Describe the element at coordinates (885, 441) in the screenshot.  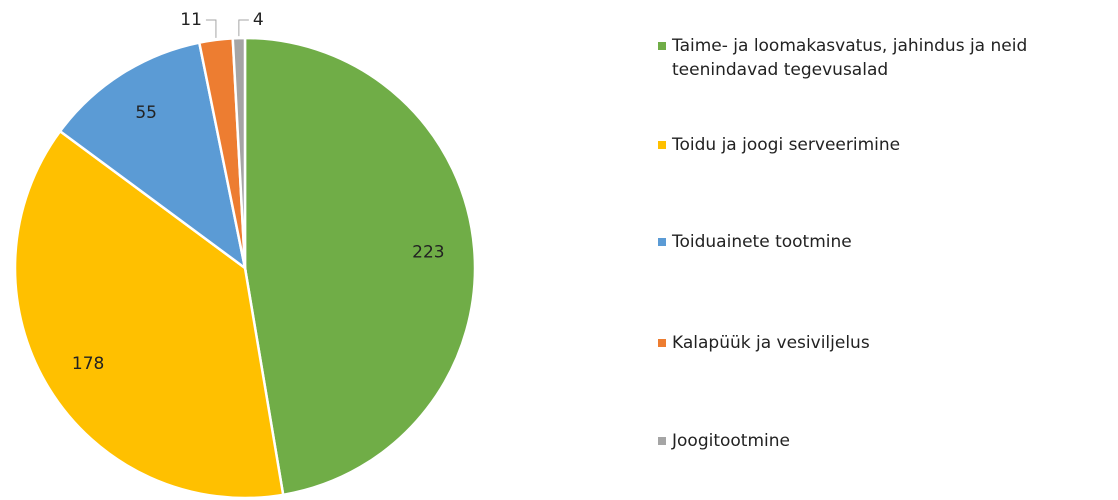
I see `legend-item: Joogitootmine` at that location.